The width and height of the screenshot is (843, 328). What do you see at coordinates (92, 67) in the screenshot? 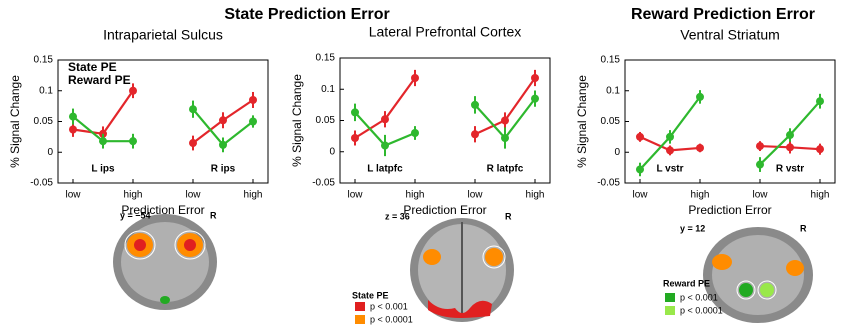
I see `legend-label: State PE` at bounding box center [92, 67].